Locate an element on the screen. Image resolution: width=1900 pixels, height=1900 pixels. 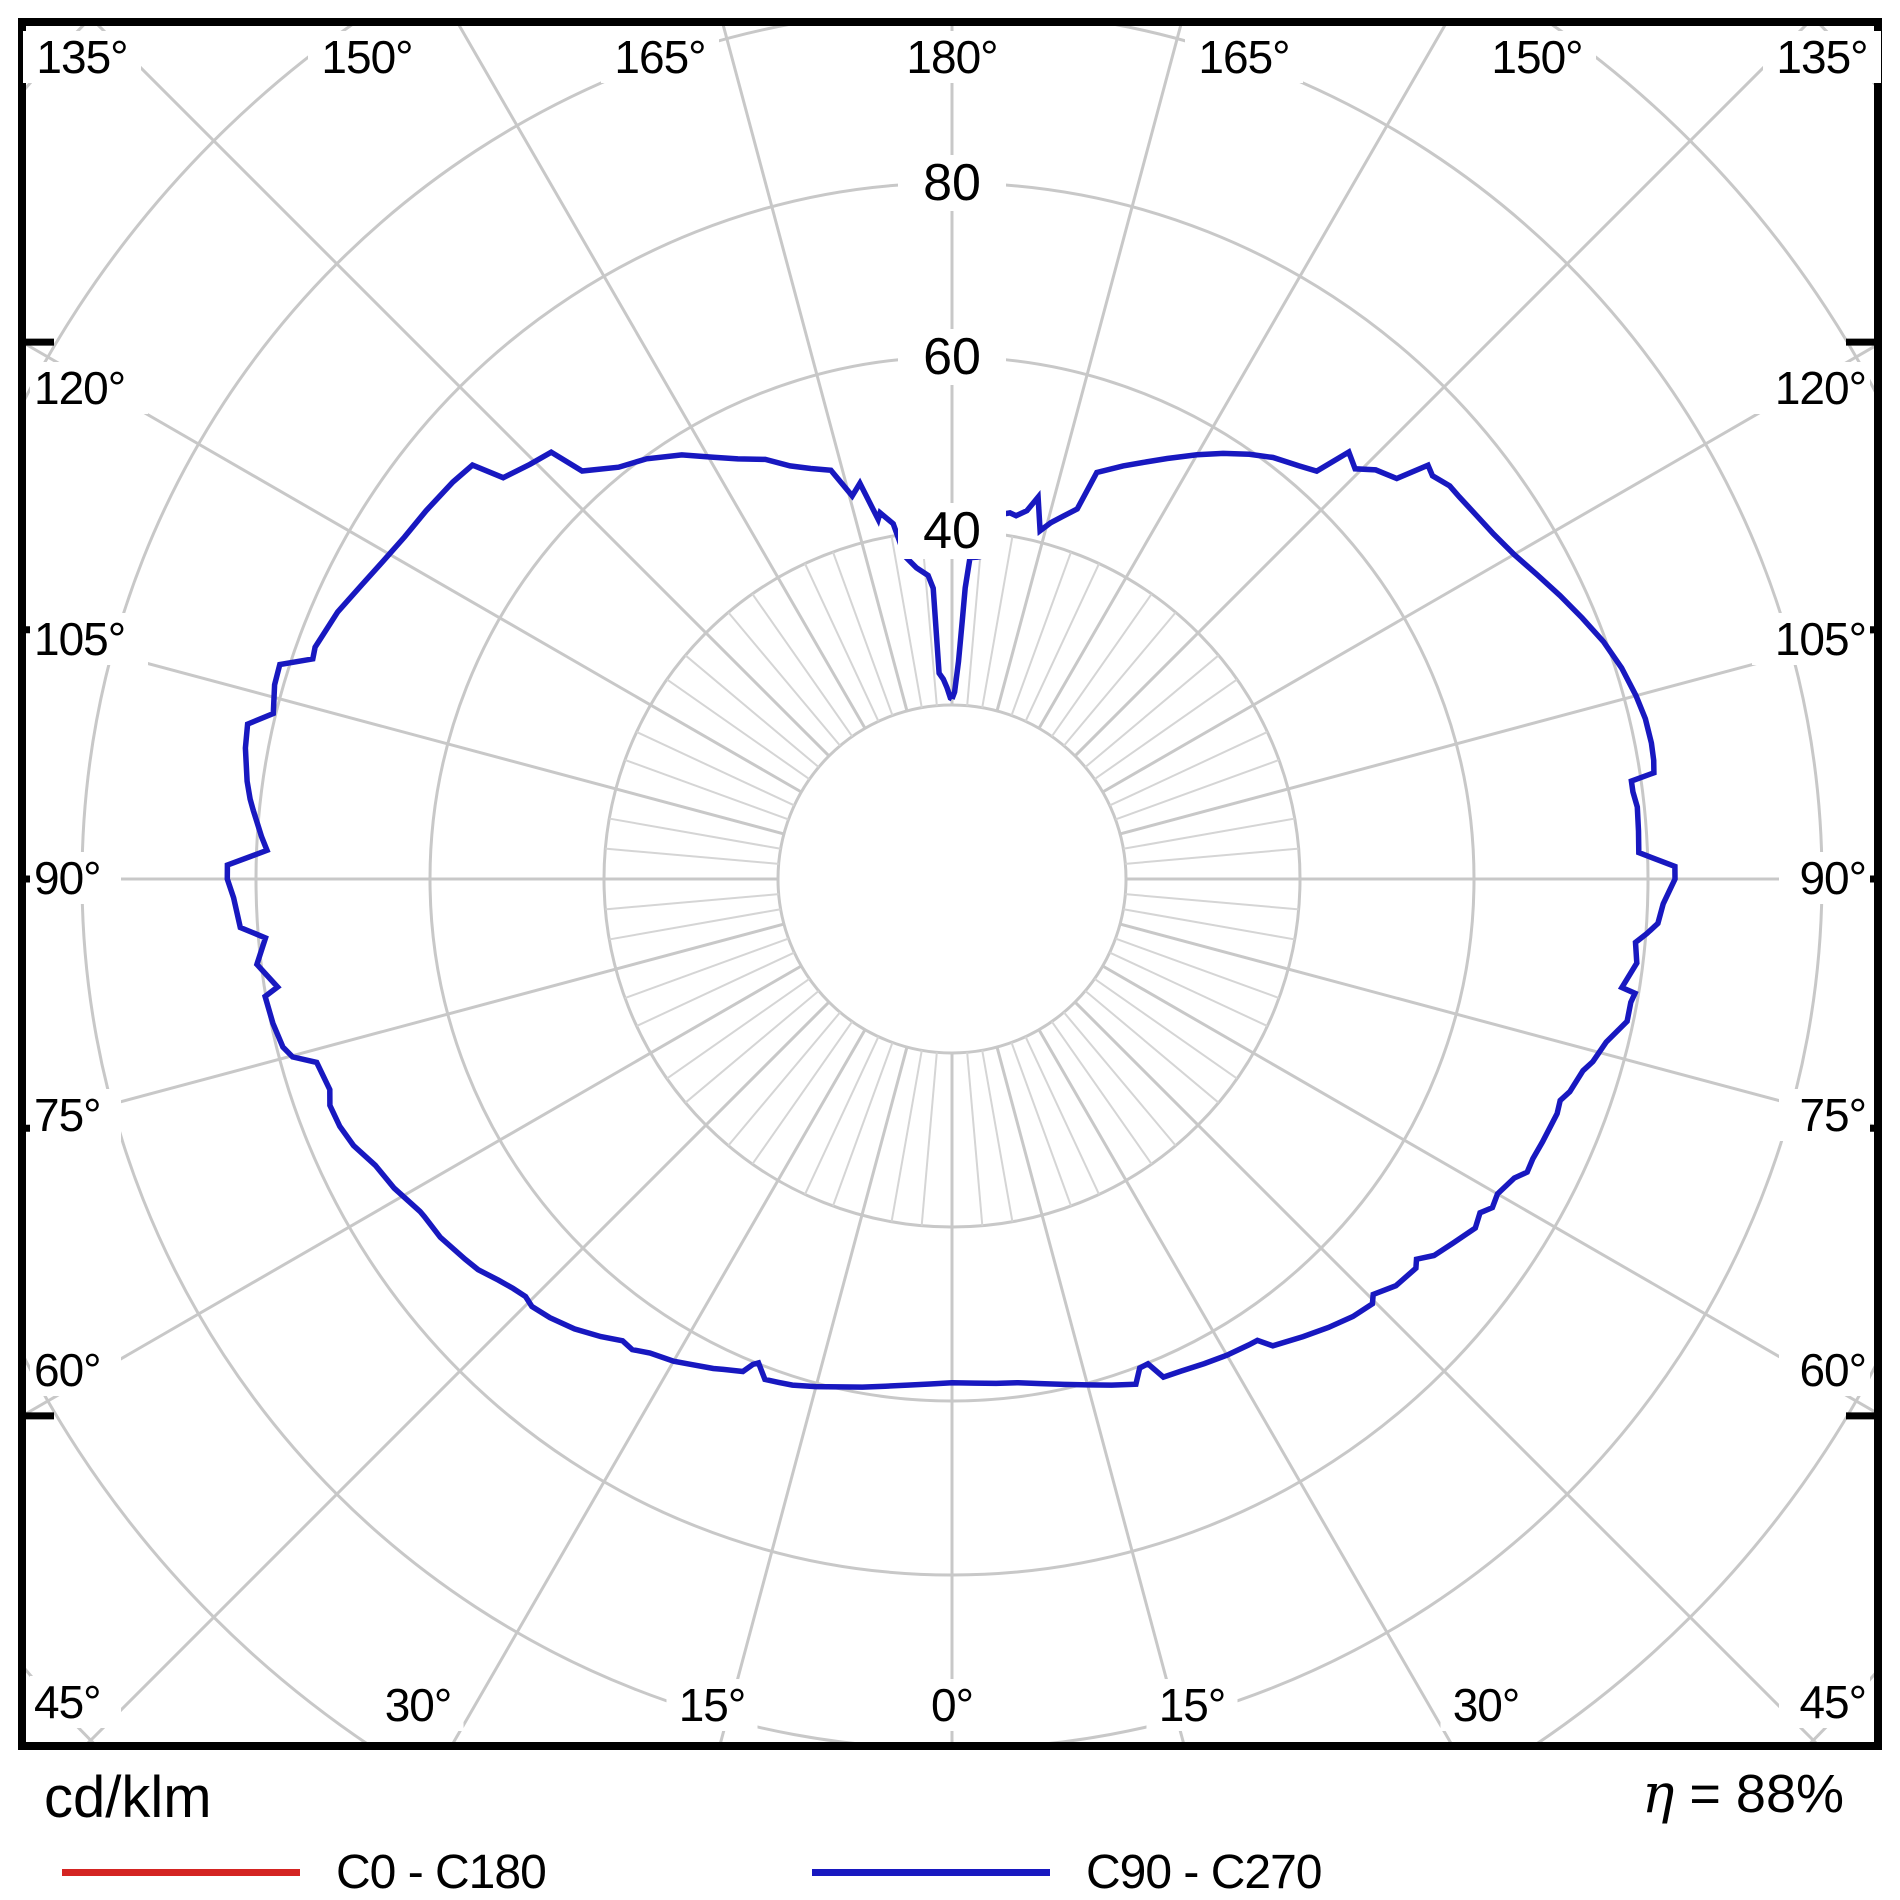
legend-label-c90-c270: C90 - C270 is located at coordinates (1204, 1872).